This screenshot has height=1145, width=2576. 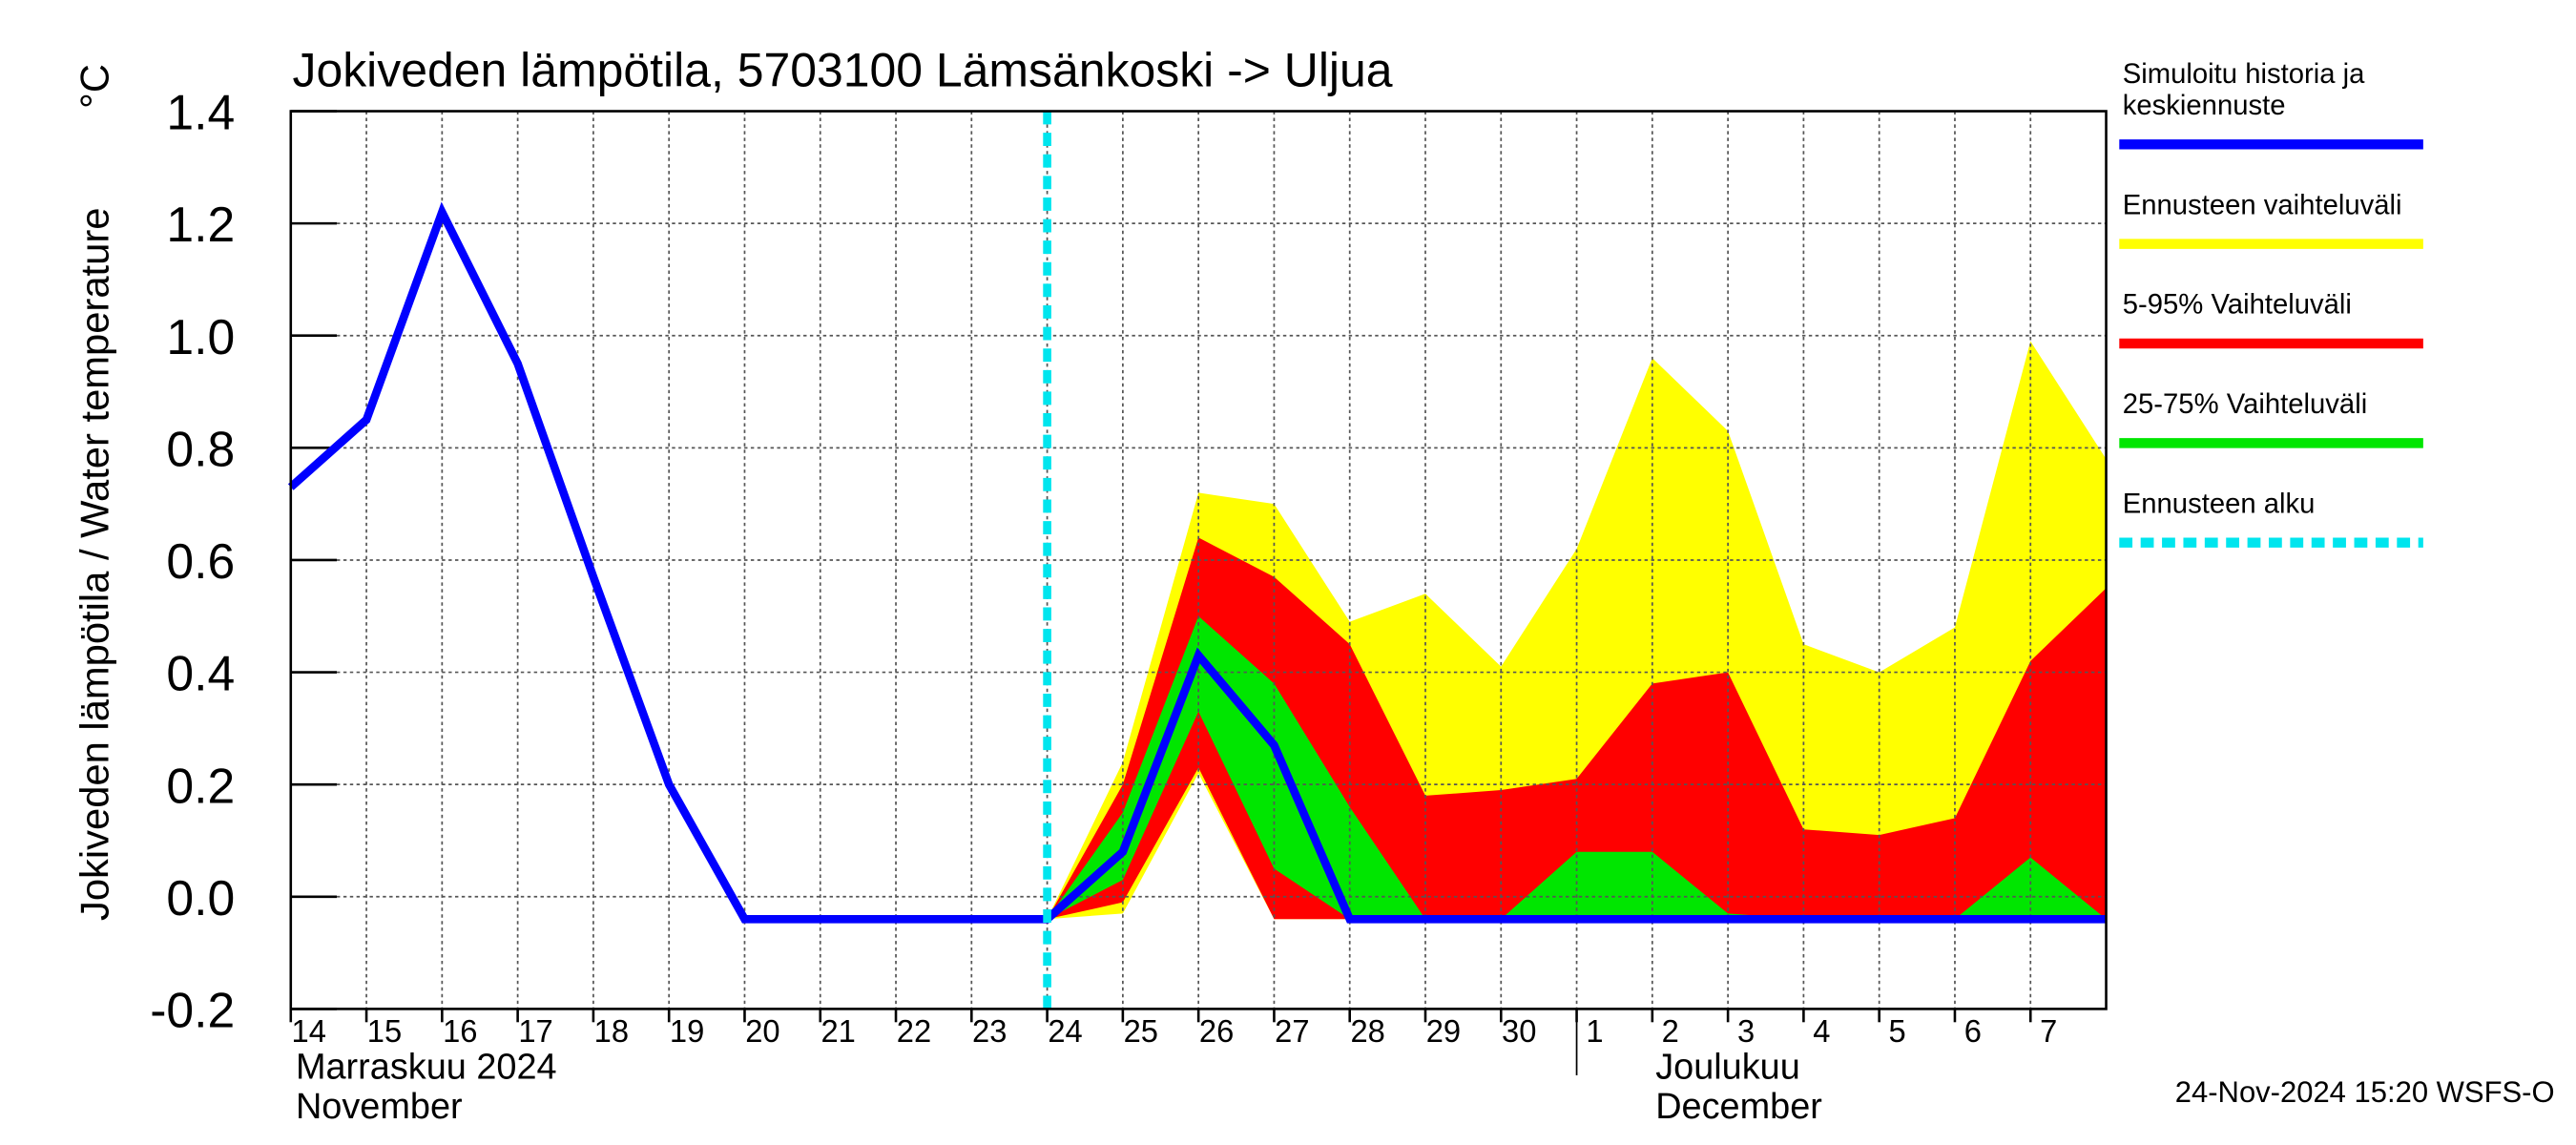 What do you see at coordinates (762, 1031) in the screenshot?
I see `x-tick-label: 20` at bounding box center [762, 1031].